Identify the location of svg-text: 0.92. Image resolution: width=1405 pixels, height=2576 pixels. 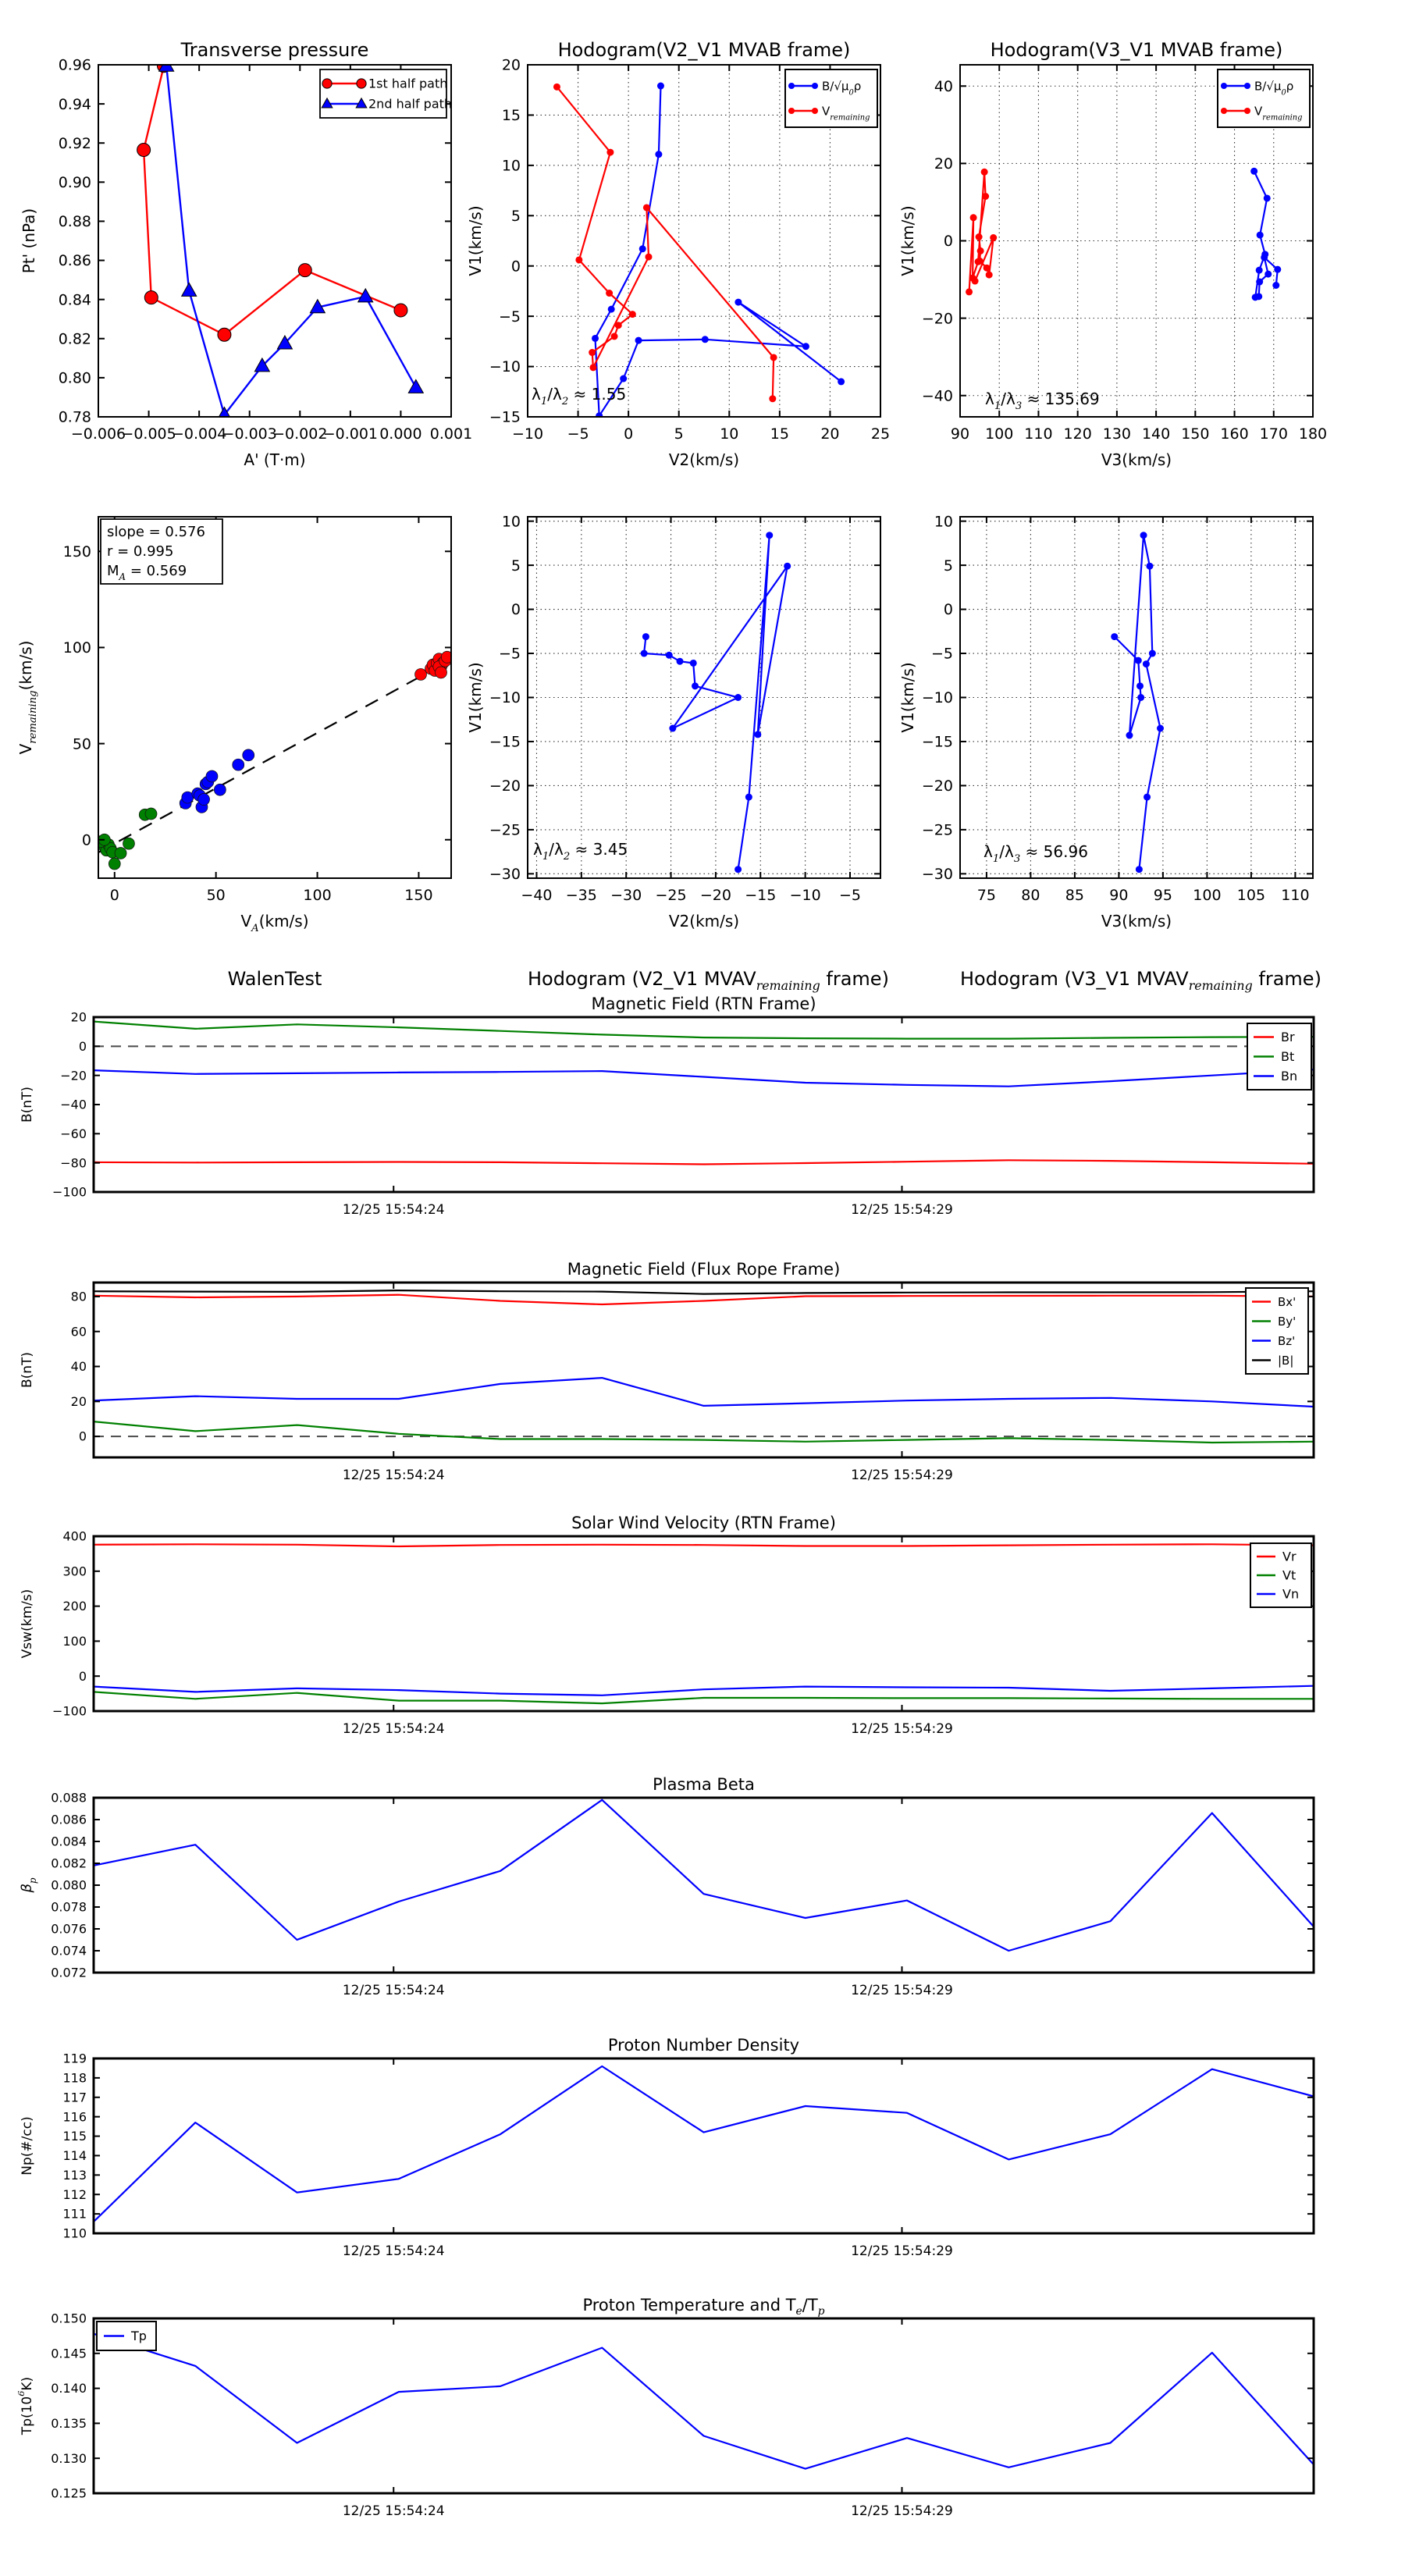
(75, 143).